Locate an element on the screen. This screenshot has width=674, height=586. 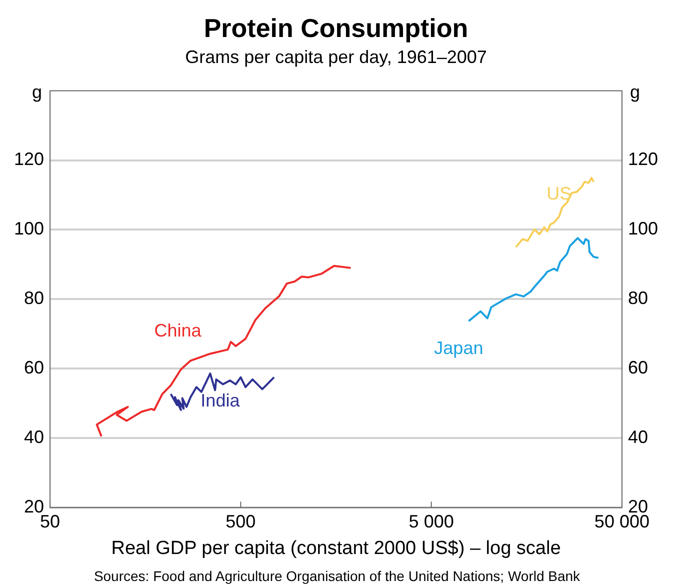
series-label: China is located at coordinates (178, 330).